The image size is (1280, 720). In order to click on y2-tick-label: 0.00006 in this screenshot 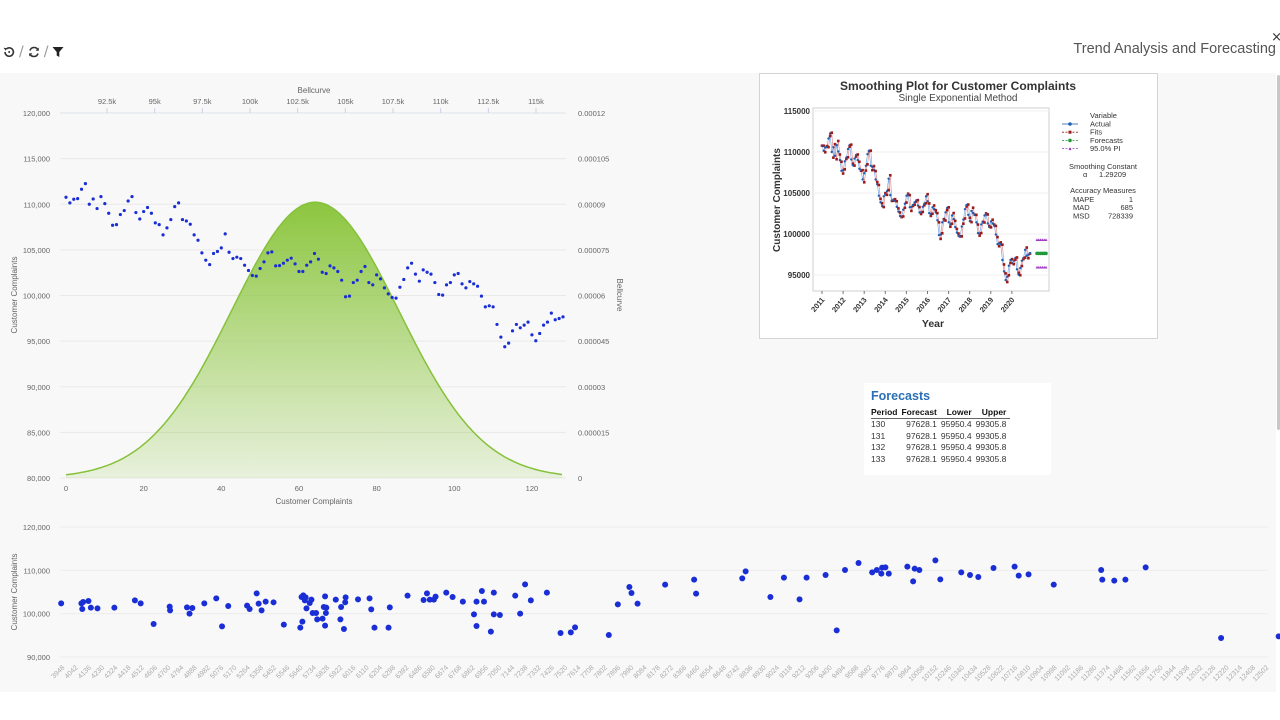, I will do `click(591, 296)`.